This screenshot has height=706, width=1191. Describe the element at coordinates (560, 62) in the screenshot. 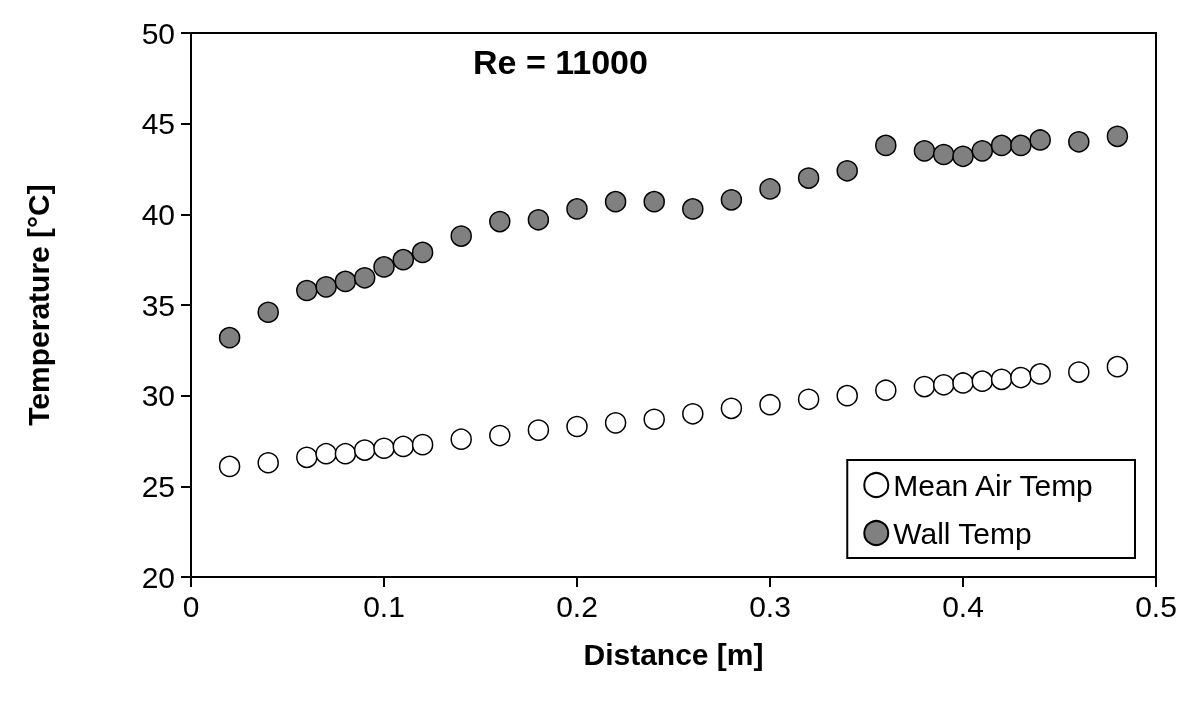

I see `chart-title: Re = 11000` at that location.